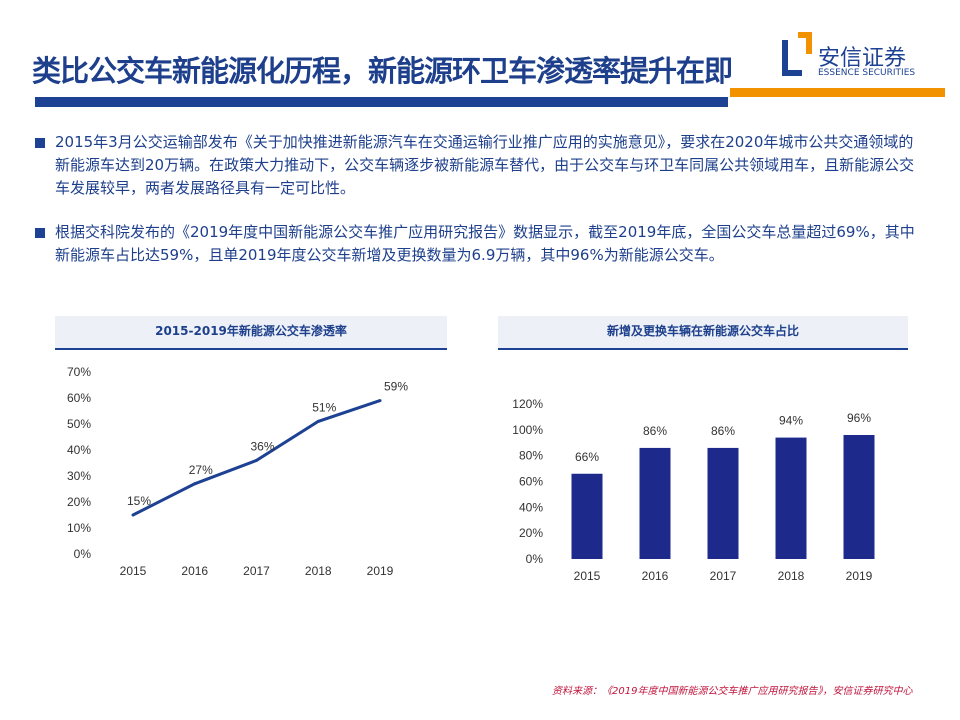 The image size is (960, 720). Describe the element at coordinates (251, 333) in the screenshot. I see `line-chart-title: 2015-2019年新能源公交车渗透率` at that location.